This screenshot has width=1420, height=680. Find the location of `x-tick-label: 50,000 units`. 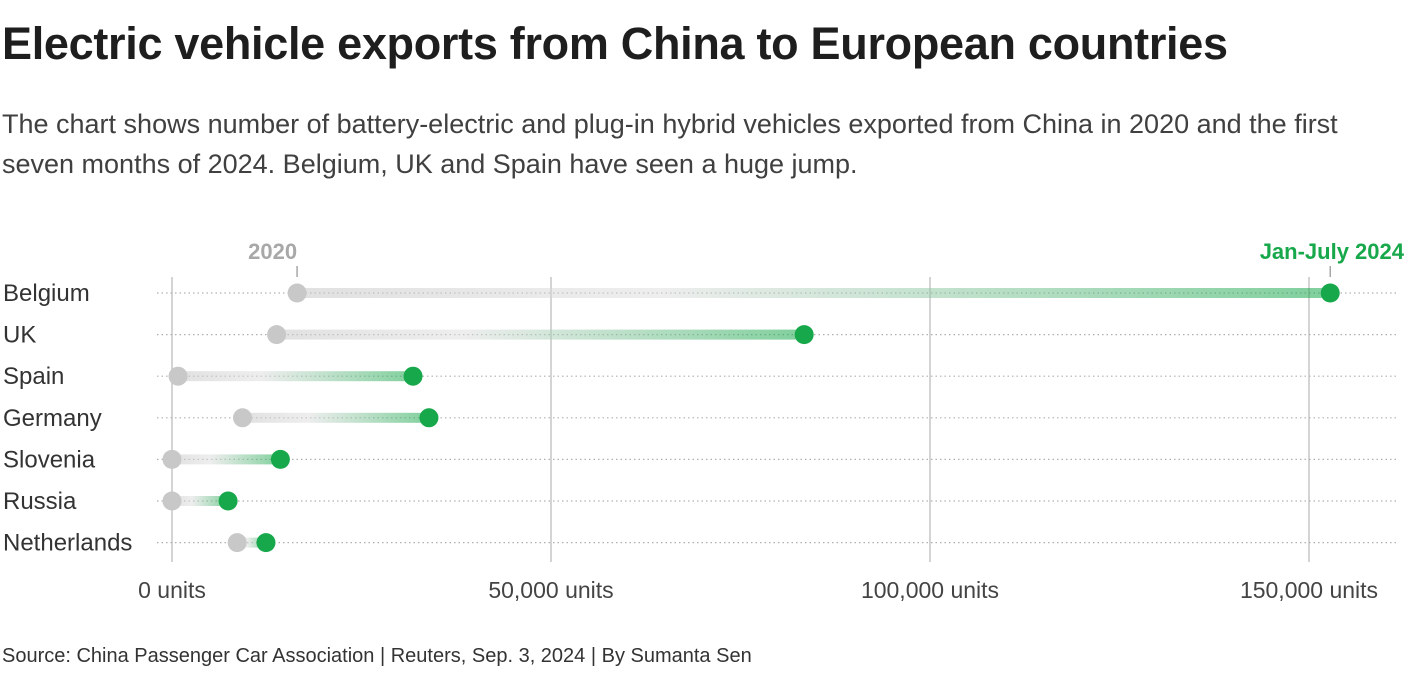

x-tick-label: 50,000 units is located at coordinates (550, 590).